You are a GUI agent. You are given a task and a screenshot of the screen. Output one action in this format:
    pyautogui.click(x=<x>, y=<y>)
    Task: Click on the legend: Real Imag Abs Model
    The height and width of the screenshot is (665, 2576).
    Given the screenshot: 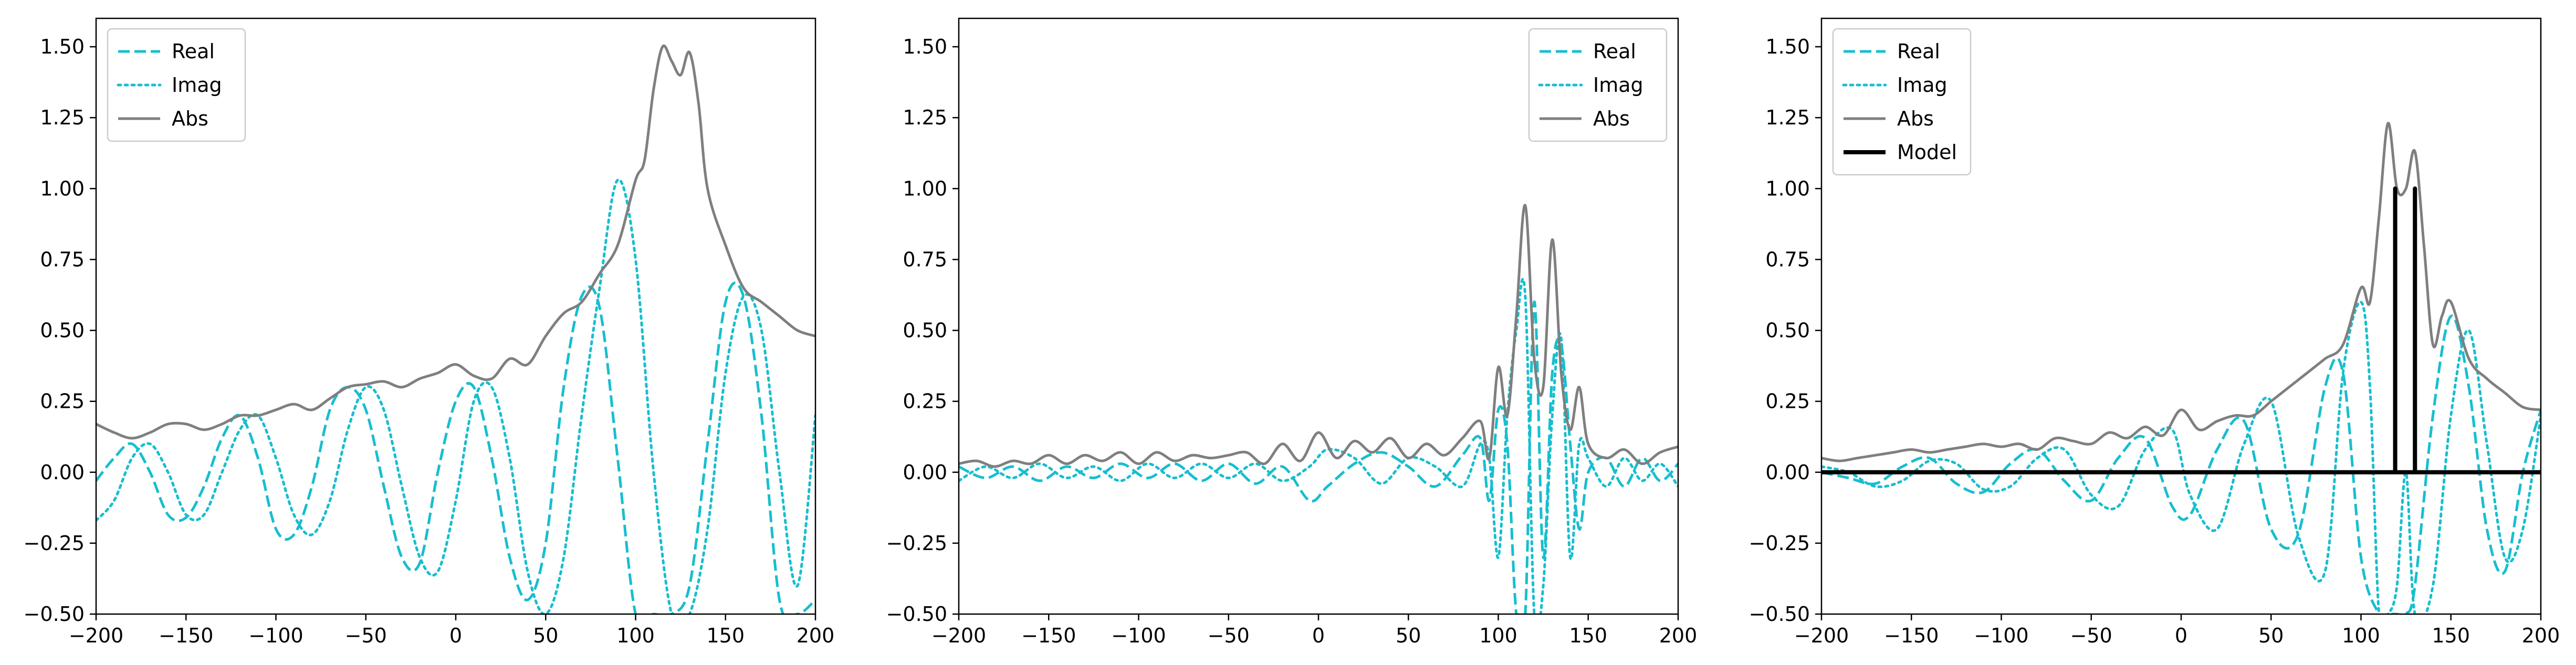 What is the action you would take?
    pyautogui.click(x=1902, y=102)
    